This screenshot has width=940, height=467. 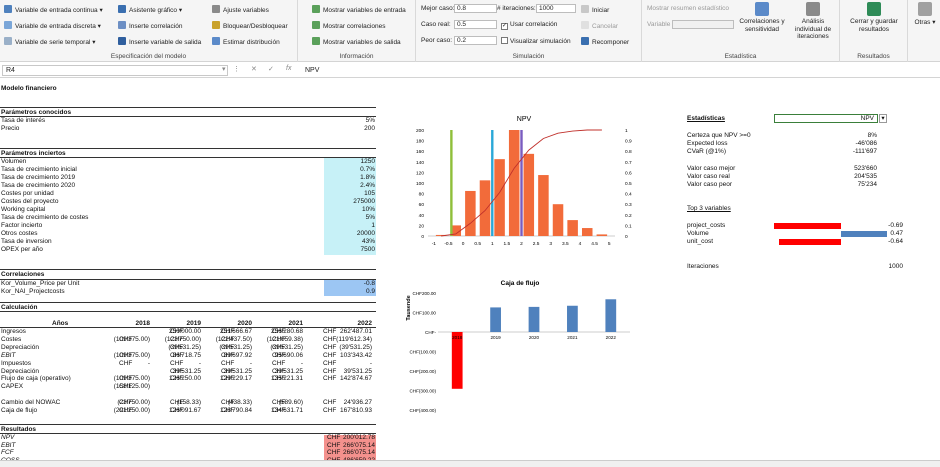 I want to click on calc-cell: 103'343.42, so click(x=356, y=355).